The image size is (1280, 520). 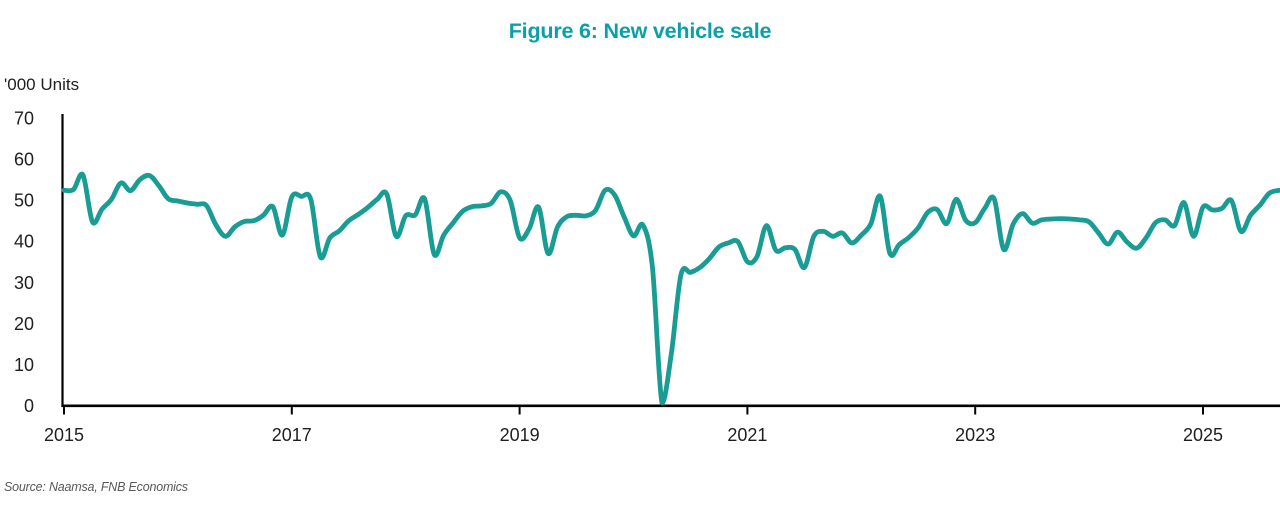 I want to click on y-tick-label-60: 60, so click(x=24, y=160).